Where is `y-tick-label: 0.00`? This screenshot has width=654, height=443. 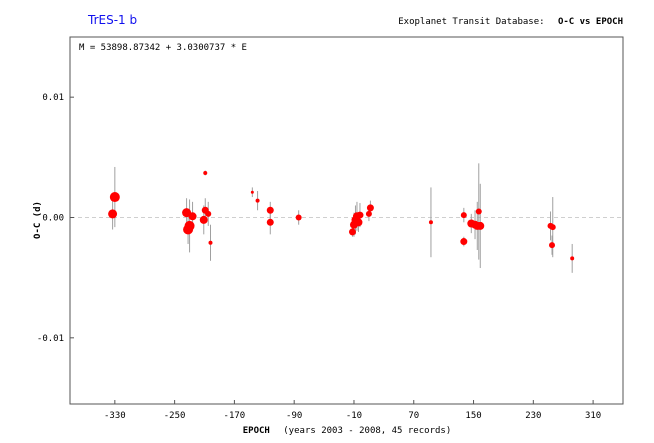
y-tick-label: 0.00 is located at coordinates (53, 218).